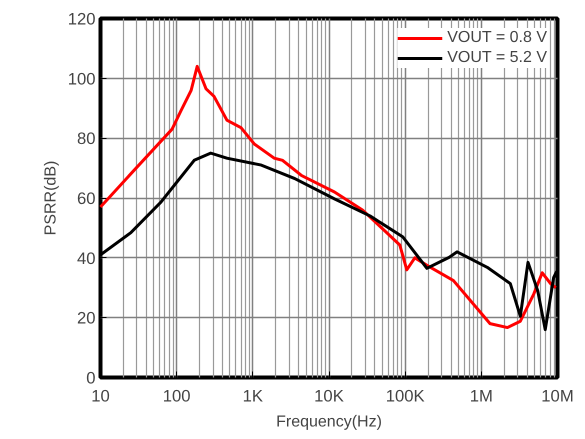 This screenshot has width=585, height=439. I want to click on y-tick-label: 40, so click(86, 258).